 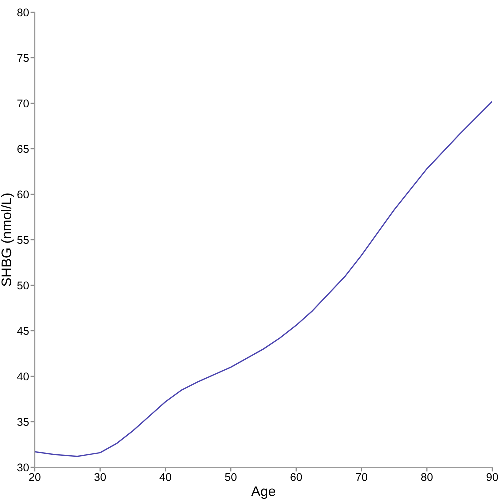 What do you see at coordinates (166, 477) in the screenshot?
I see `x-tick-label: 40` at bounding box center [166, 477].